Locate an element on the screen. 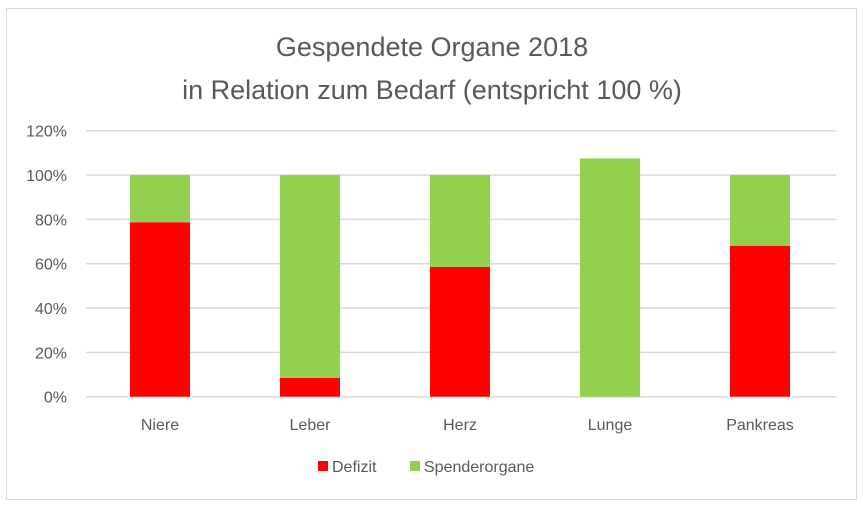  x-category-label: Pankreas is located at coordinates (760, 425).